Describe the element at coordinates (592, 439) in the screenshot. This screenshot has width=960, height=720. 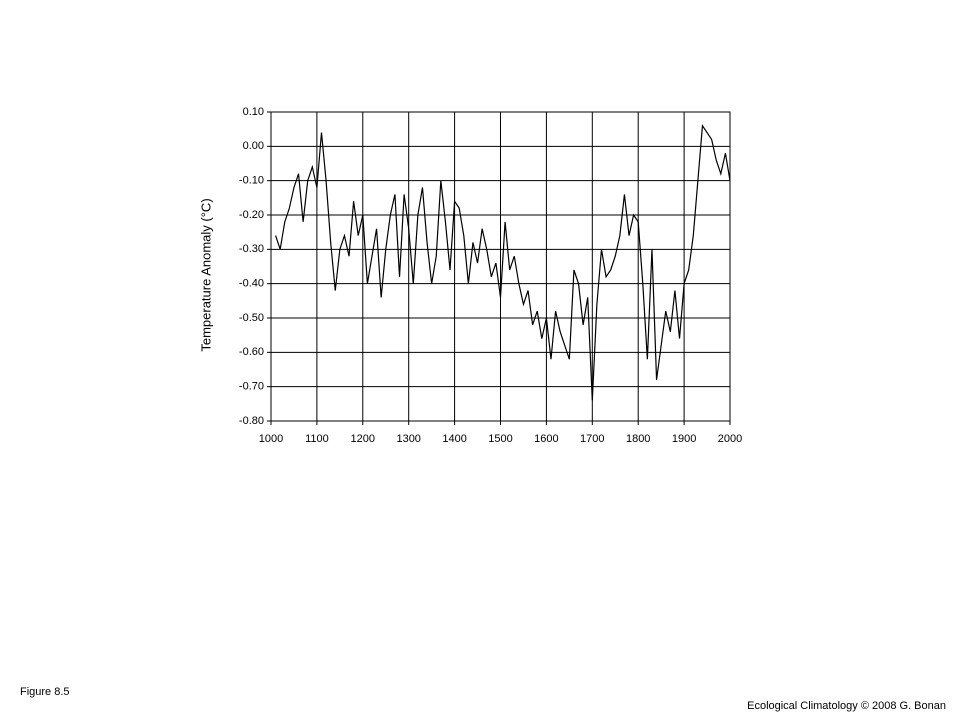
I see `x-tick-label: 1700` at that location.